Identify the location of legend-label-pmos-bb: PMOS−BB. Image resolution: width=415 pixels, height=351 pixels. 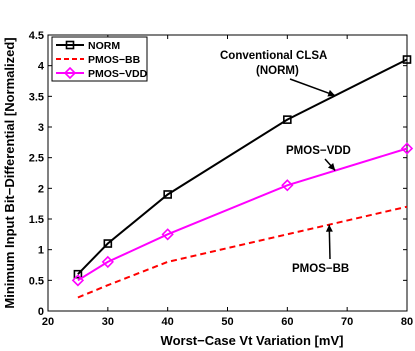
(114, 60).